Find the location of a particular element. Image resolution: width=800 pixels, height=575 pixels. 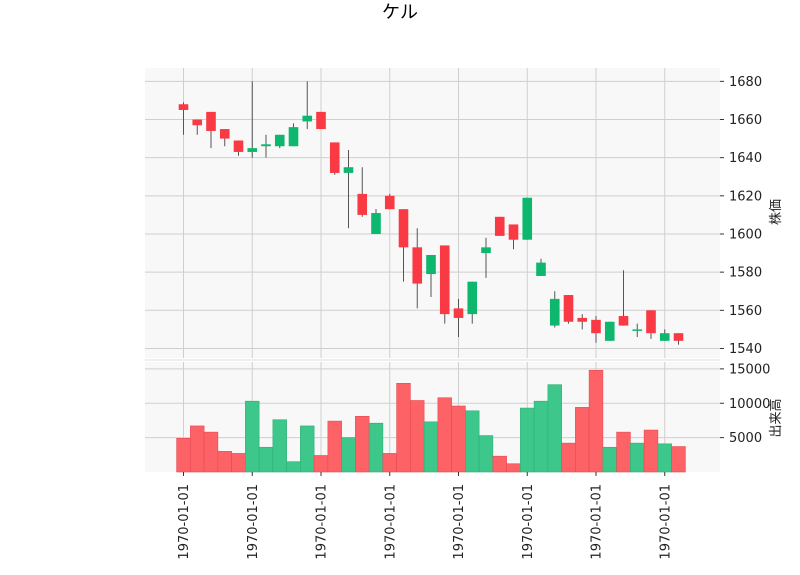

volume-tick-label: 10000 is located at coordinates (749, 404).